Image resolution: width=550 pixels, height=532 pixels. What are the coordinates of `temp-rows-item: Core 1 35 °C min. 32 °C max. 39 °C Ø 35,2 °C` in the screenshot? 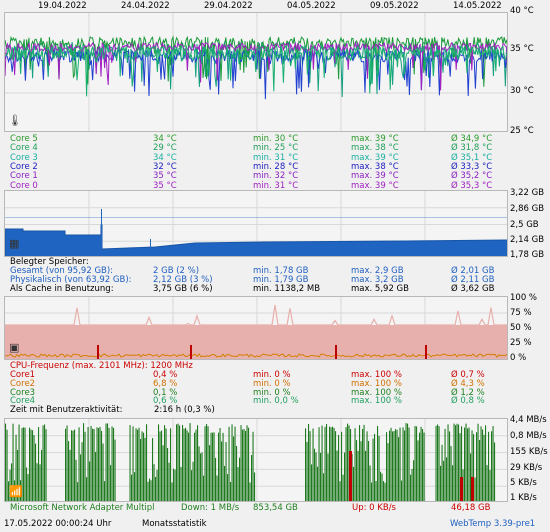 It's located at (260, 176).